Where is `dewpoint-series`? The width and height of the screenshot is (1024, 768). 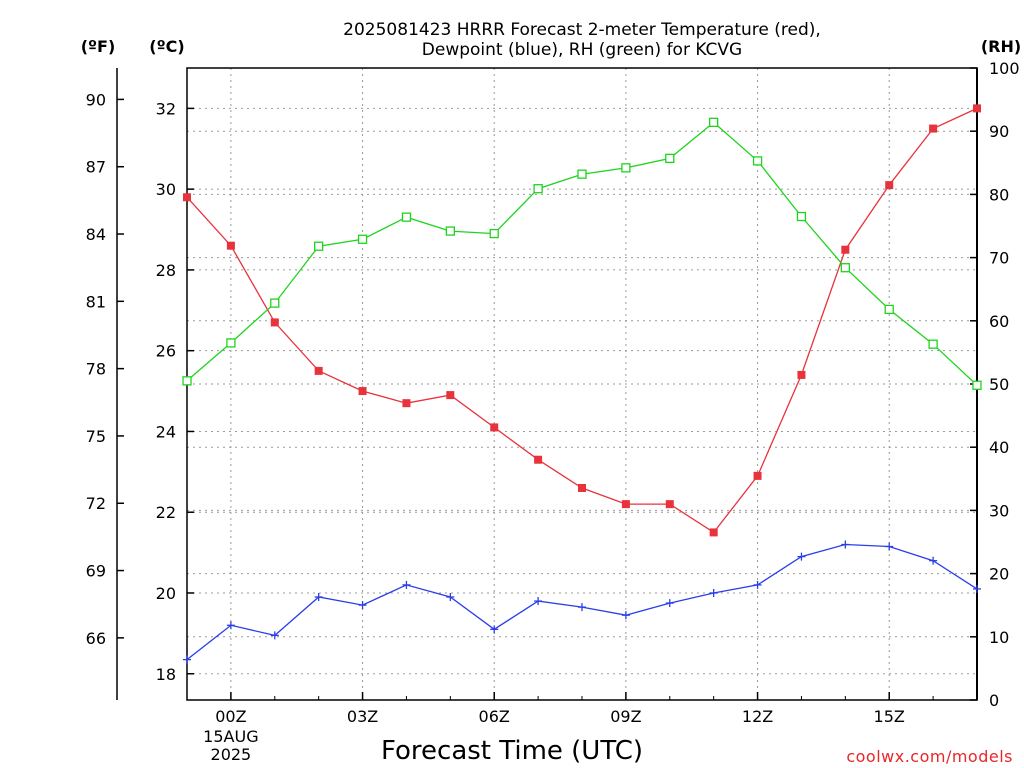
dewpoint-series is located at coordinates (582, 602).